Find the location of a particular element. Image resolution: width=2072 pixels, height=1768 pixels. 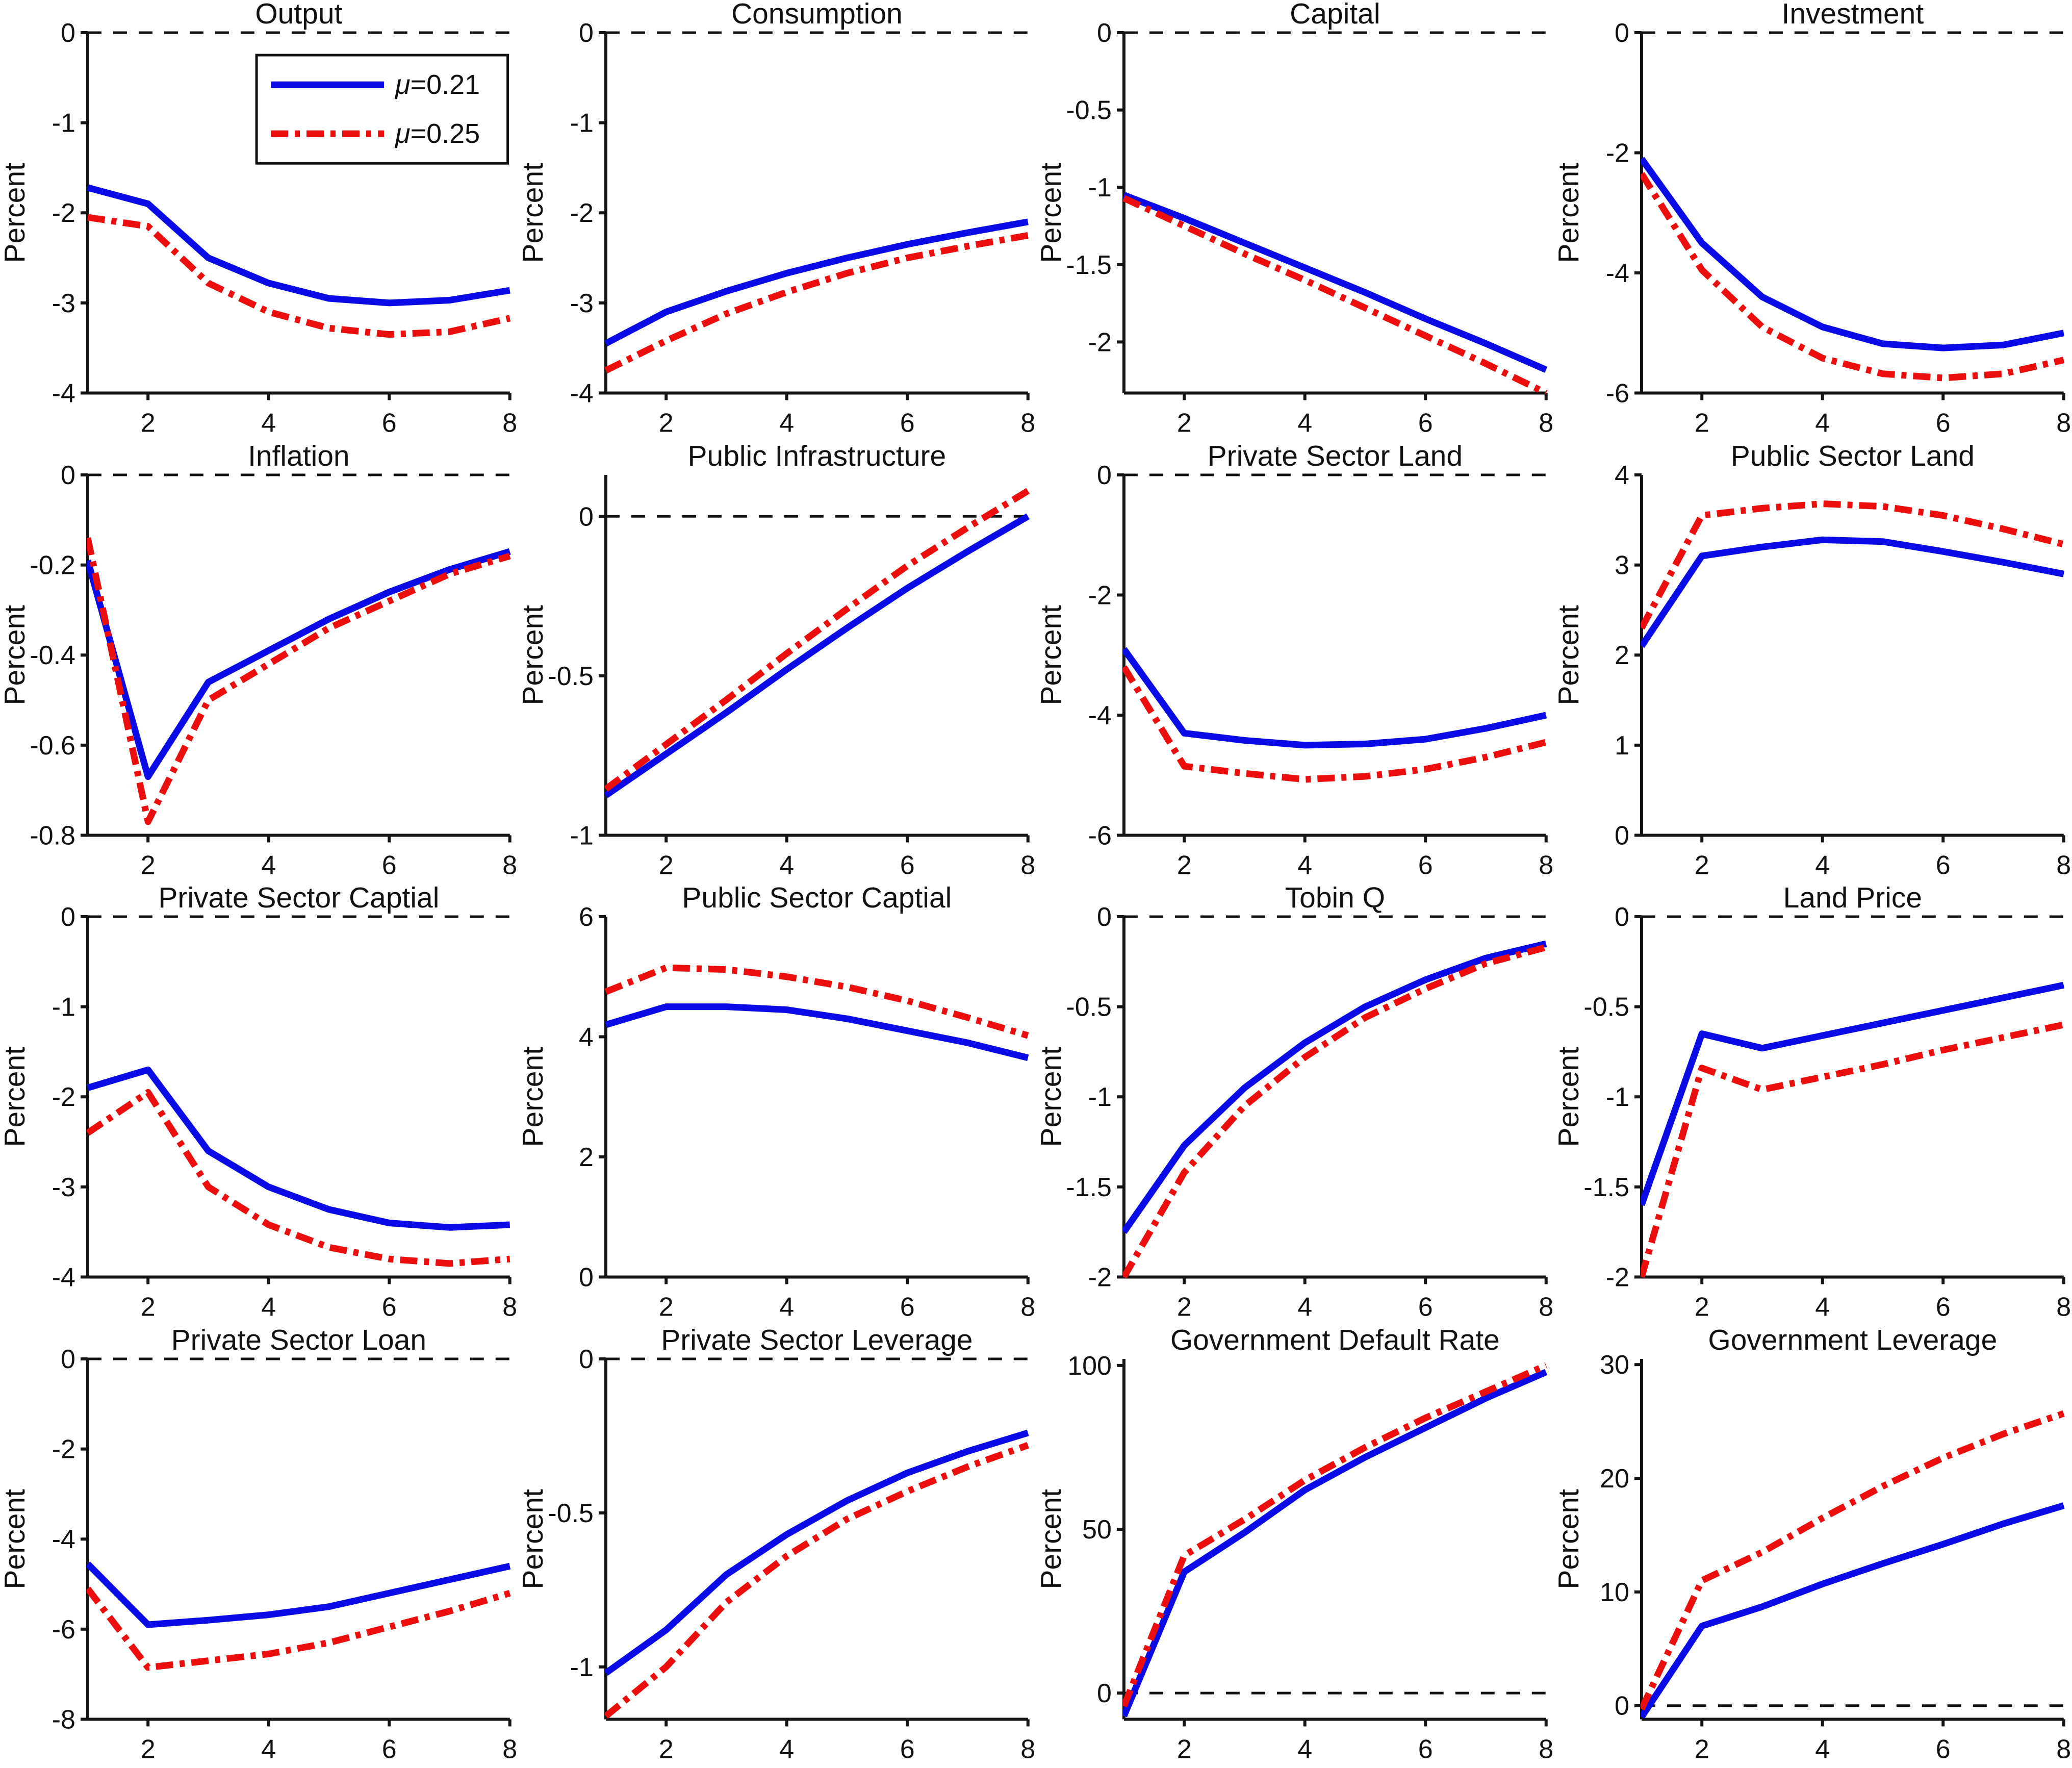

subplot-public-sector-land: Public Sector Land Percent 0 1 2 3 4 2 4 6 8 is located at coordinates (1813, 663).